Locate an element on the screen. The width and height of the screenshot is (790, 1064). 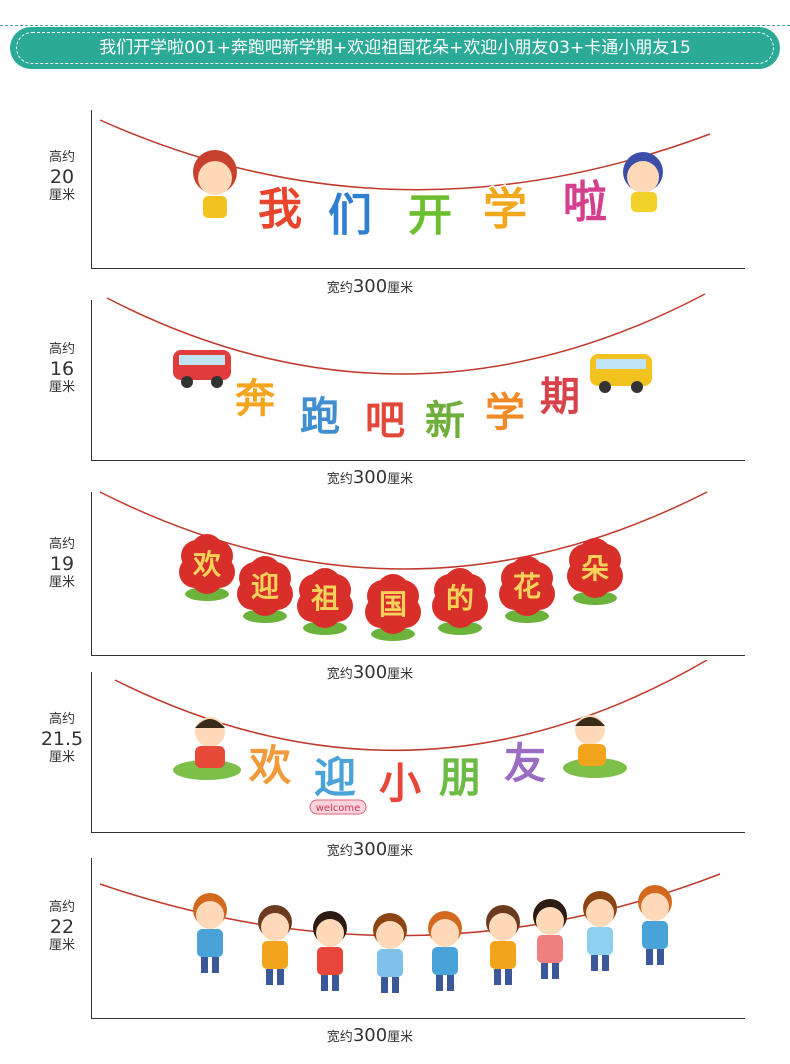
page-title: 我们开学啦001+奔跑吧新学期+欢迎祖国花朵+欢迎小朋友03+卡通小朋友15 is located at coordinates (395, 48).